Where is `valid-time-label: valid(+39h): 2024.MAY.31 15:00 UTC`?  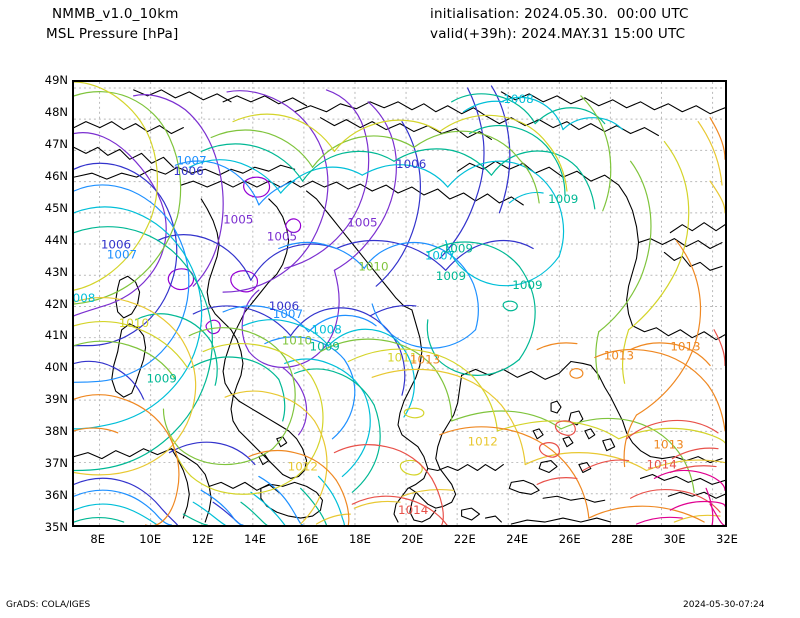 valid-time-label: valid(+39h): 2024.MAY.31 15:00 UTC is located at coordinates (558, 34).